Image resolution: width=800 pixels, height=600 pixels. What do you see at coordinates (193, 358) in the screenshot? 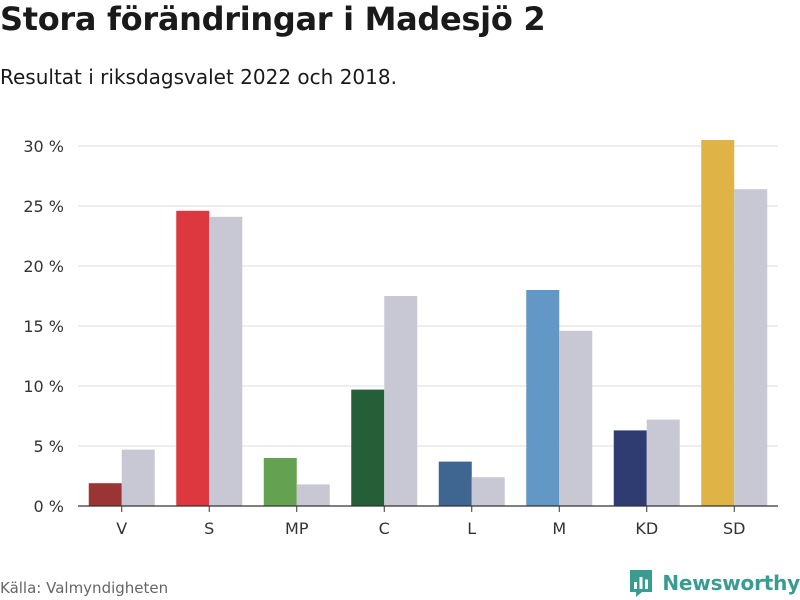
I see `bar-2022-s` at bounding box center [193, 358].